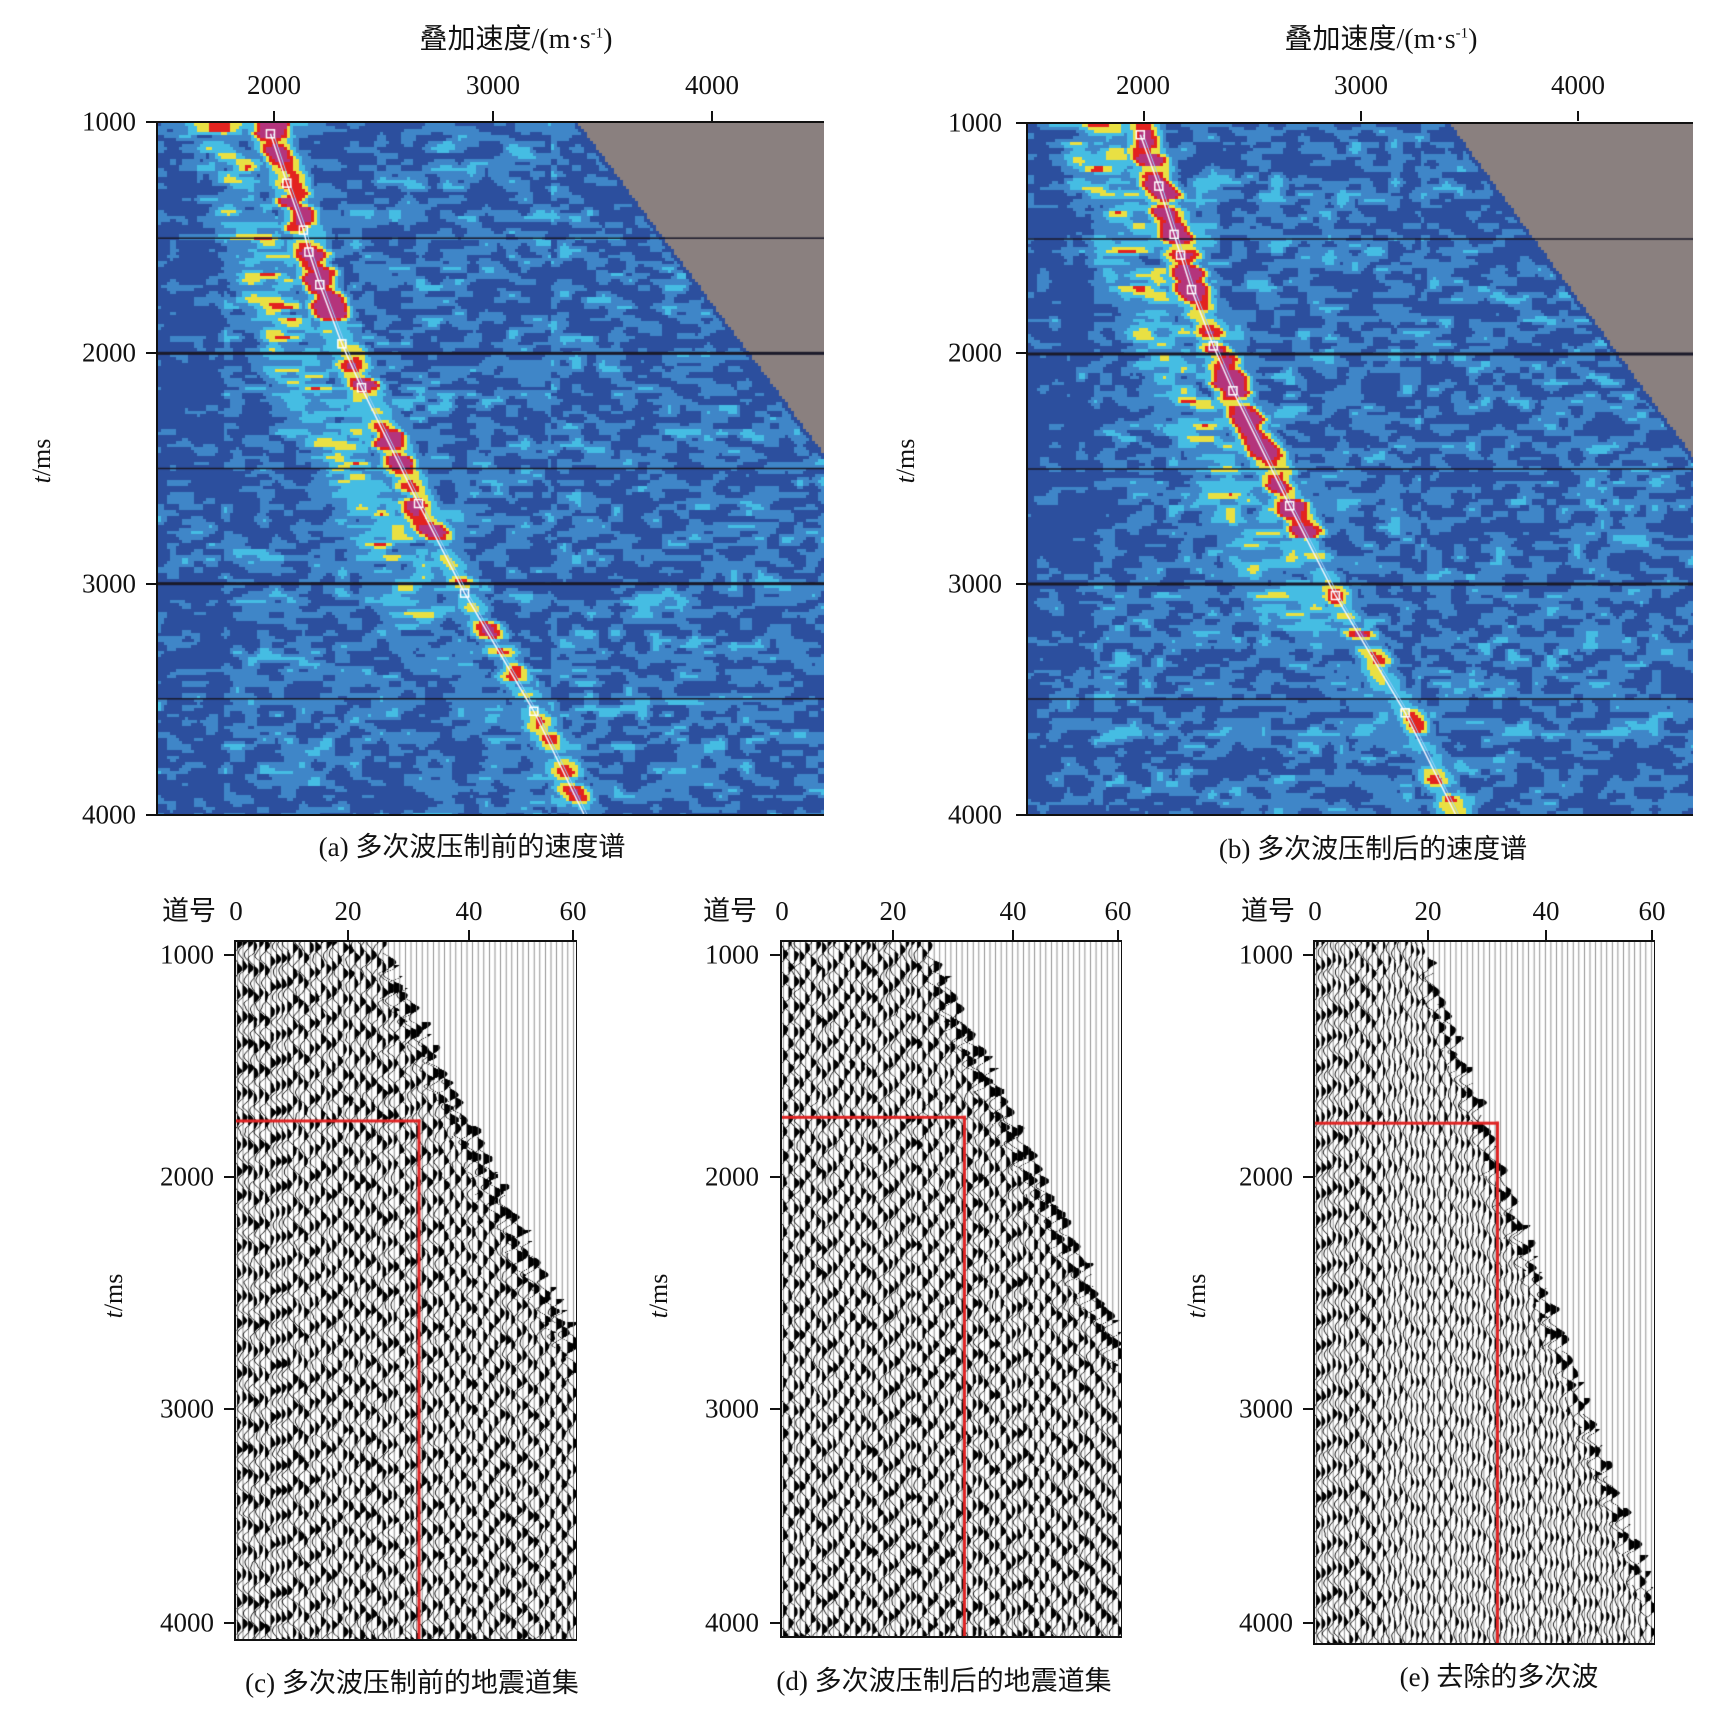  Describe the element at coordinates (1370, 39) in the screenshot. I see `x-axis-title-text: 叠加速度/(m·s` at that location.